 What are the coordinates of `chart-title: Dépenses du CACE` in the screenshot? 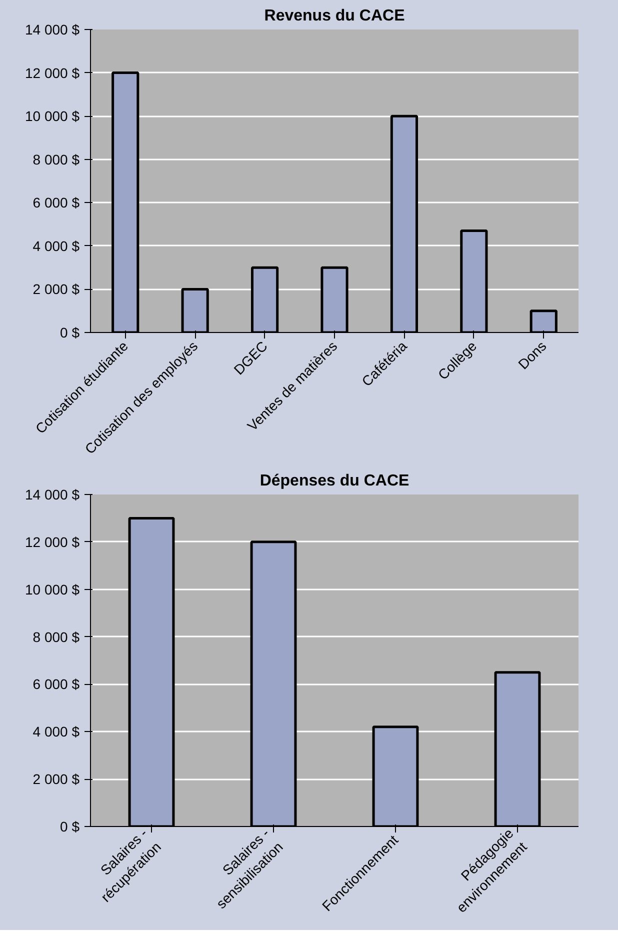 It's located at (335, 481).